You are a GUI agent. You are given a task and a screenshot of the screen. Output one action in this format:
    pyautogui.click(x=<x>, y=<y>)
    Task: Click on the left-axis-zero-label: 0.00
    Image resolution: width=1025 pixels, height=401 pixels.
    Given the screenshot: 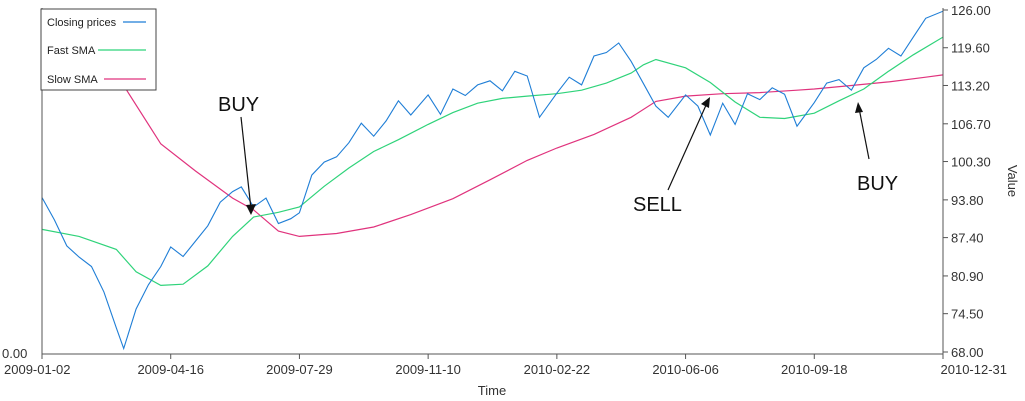 What is the action you would take?
    pyautogui.click(x=14, y=353)
    